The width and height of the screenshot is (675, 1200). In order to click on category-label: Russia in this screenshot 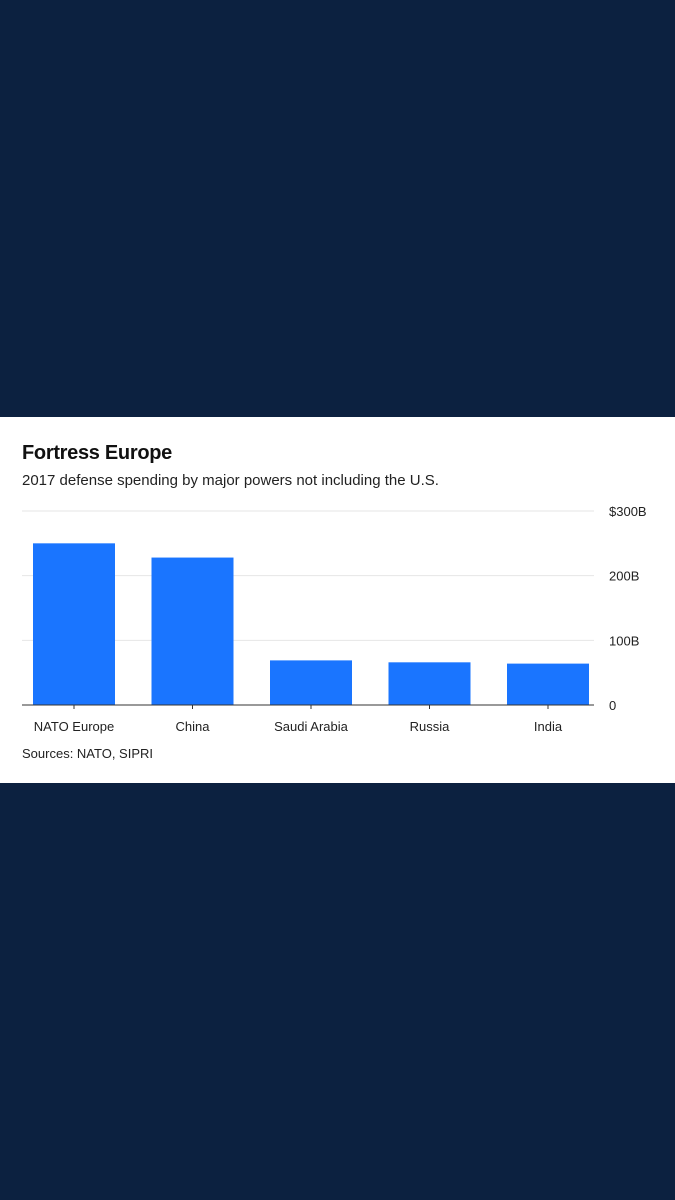, I will do `click(430, 726)`.